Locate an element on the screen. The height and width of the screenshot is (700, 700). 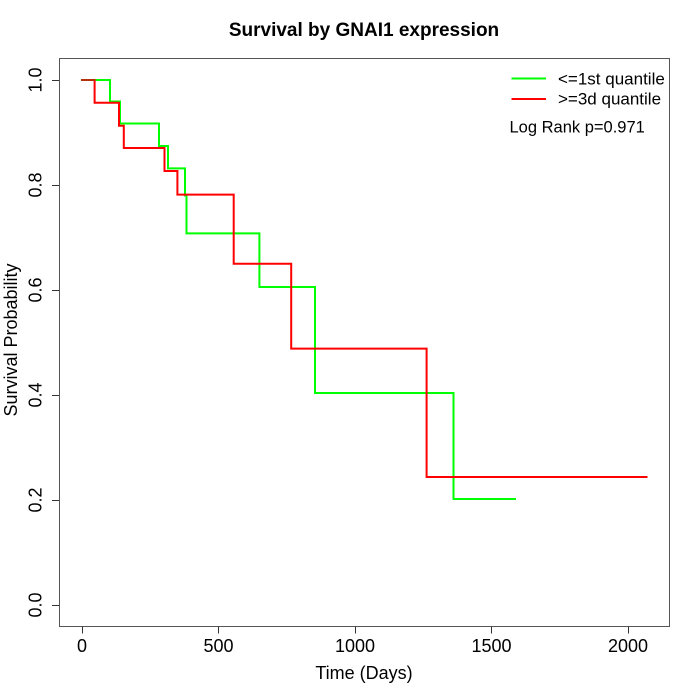
svg-text: >=3d quantile is located at coordinates (609, 98).